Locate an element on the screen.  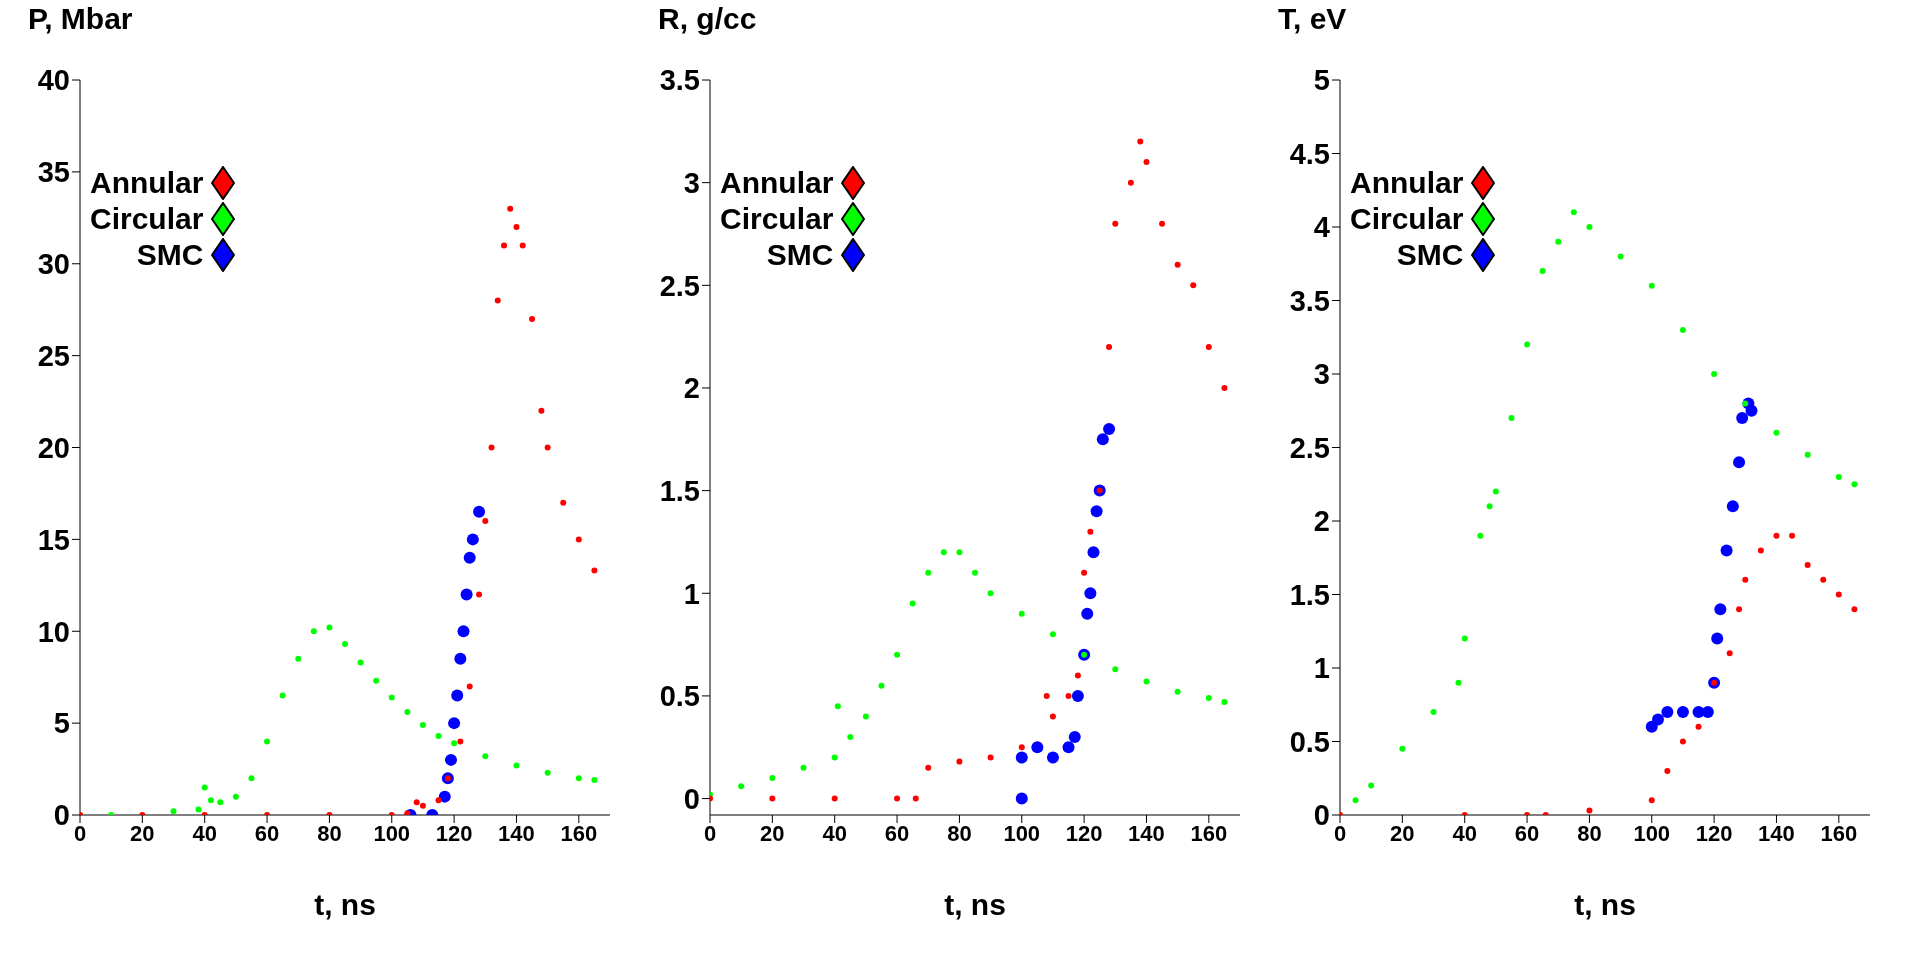
y-tick-label: 35 is located at coordinates (53, 172).